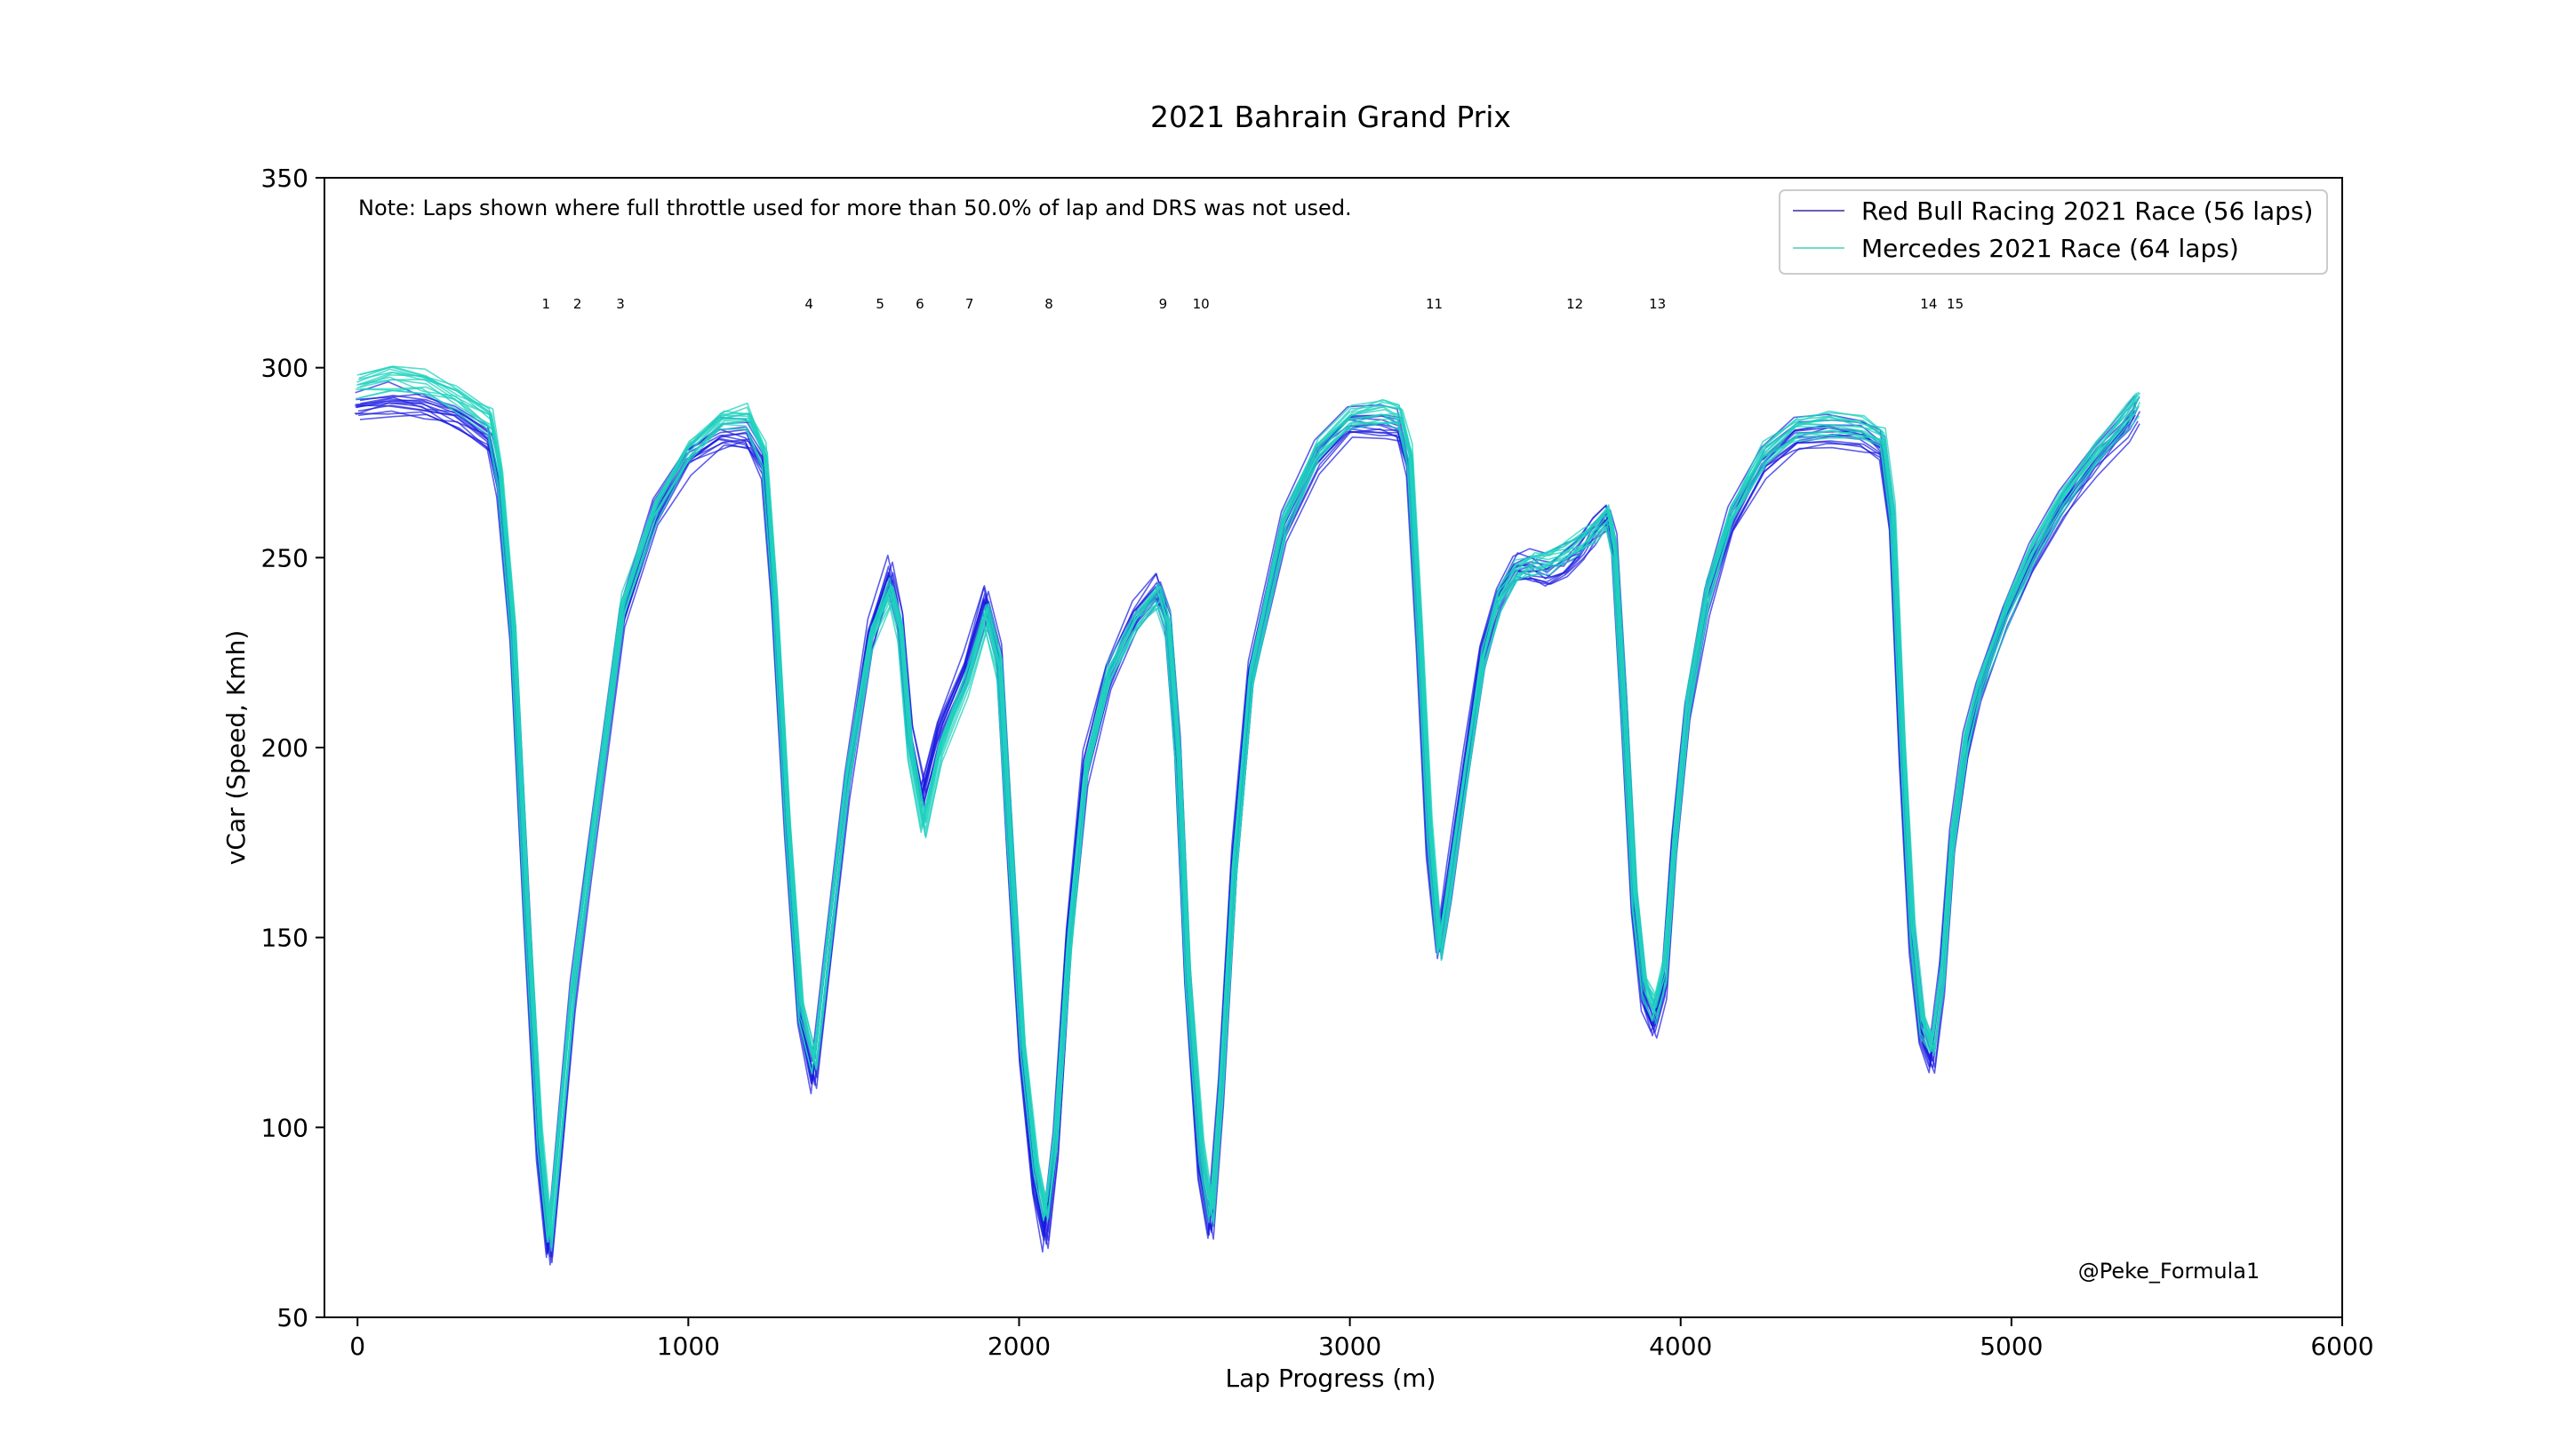 The width and height of the screenshot is (2560, 1456). I want to click on corner-label: 5, so click(880, 304).